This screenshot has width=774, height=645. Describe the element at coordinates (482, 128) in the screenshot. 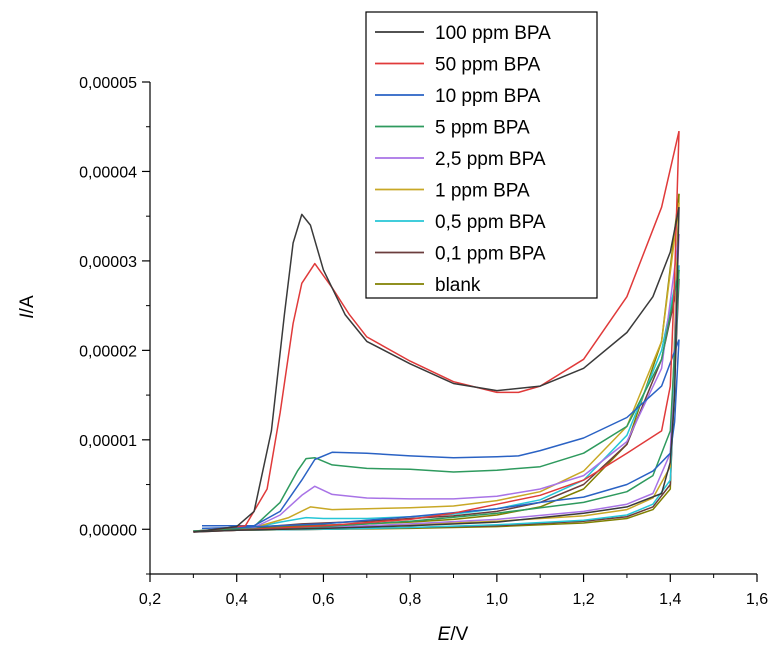

I see `legend-label: 5 ppm BPA` at that location.